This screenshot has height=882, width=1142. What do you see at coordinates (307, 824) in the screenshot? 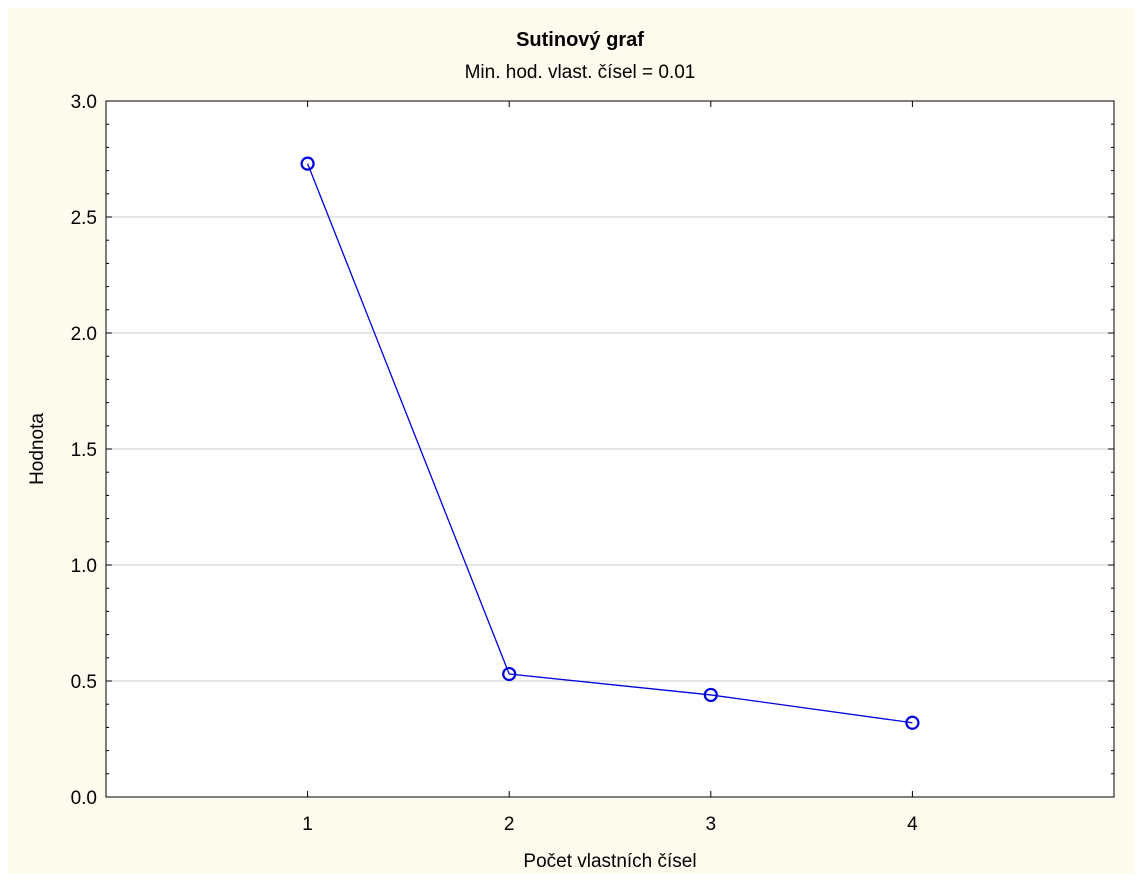
I see `x-tick-label: 1` at bounding box center [307, 824].